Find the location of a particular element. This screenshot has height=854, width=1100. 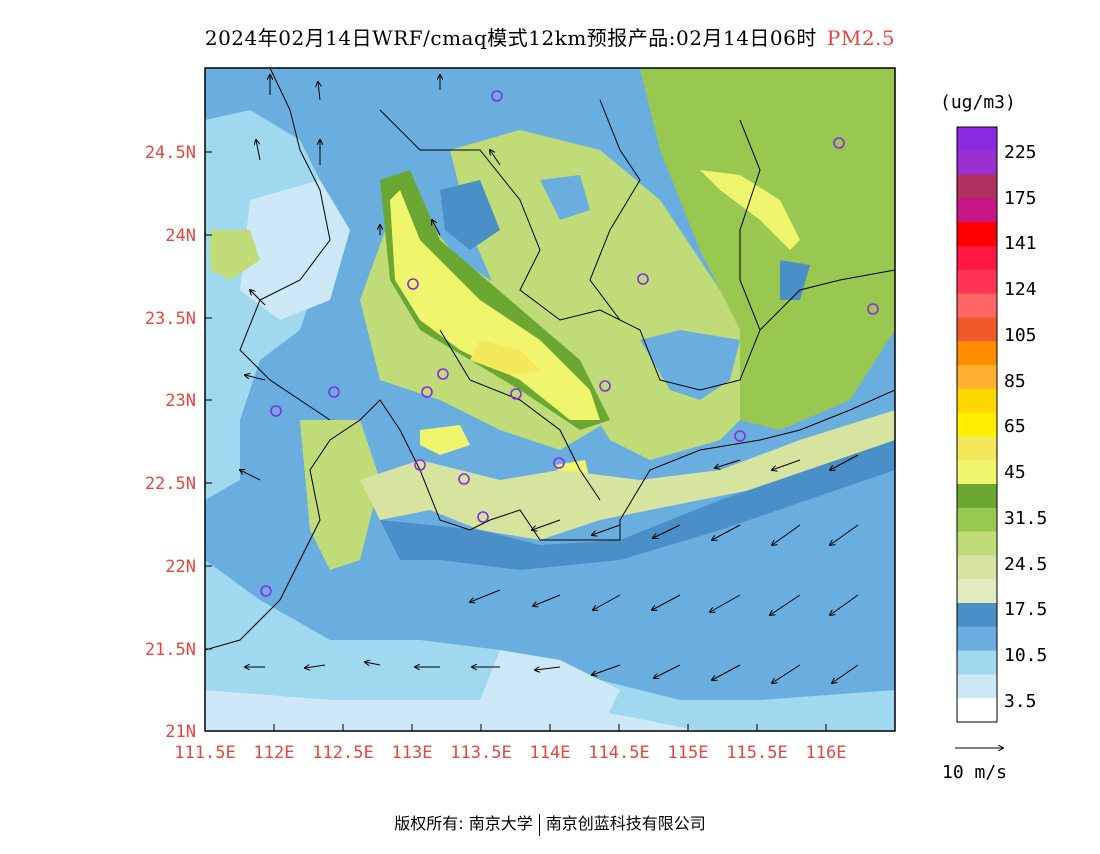

copyright-left: 版权所有: 南京大学 is located at coordinates (463, 823).